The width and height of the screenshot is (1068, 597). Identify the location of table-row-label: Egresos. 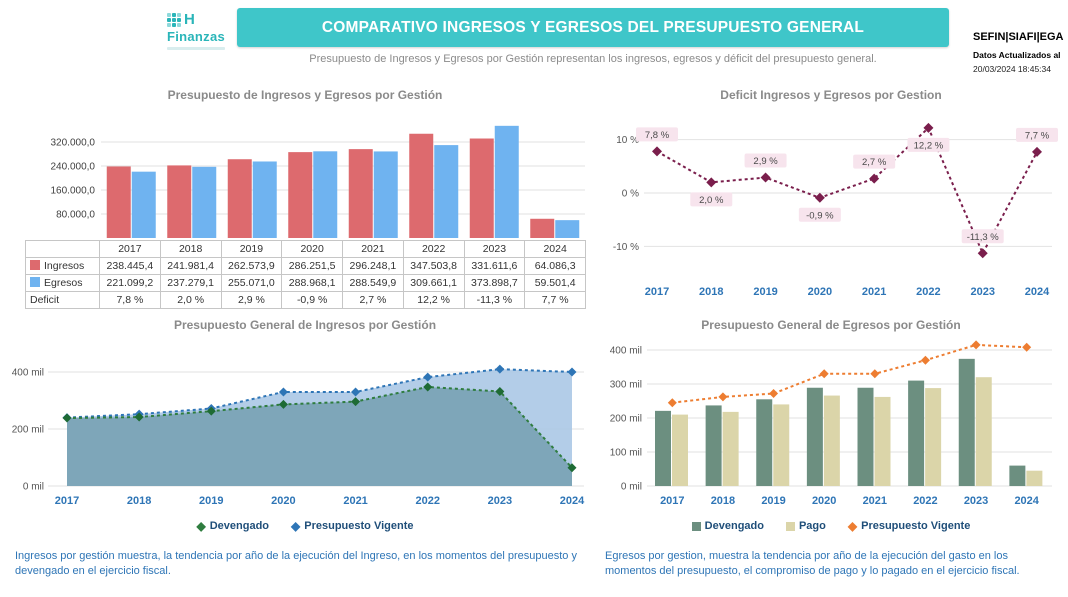
(62, 283).